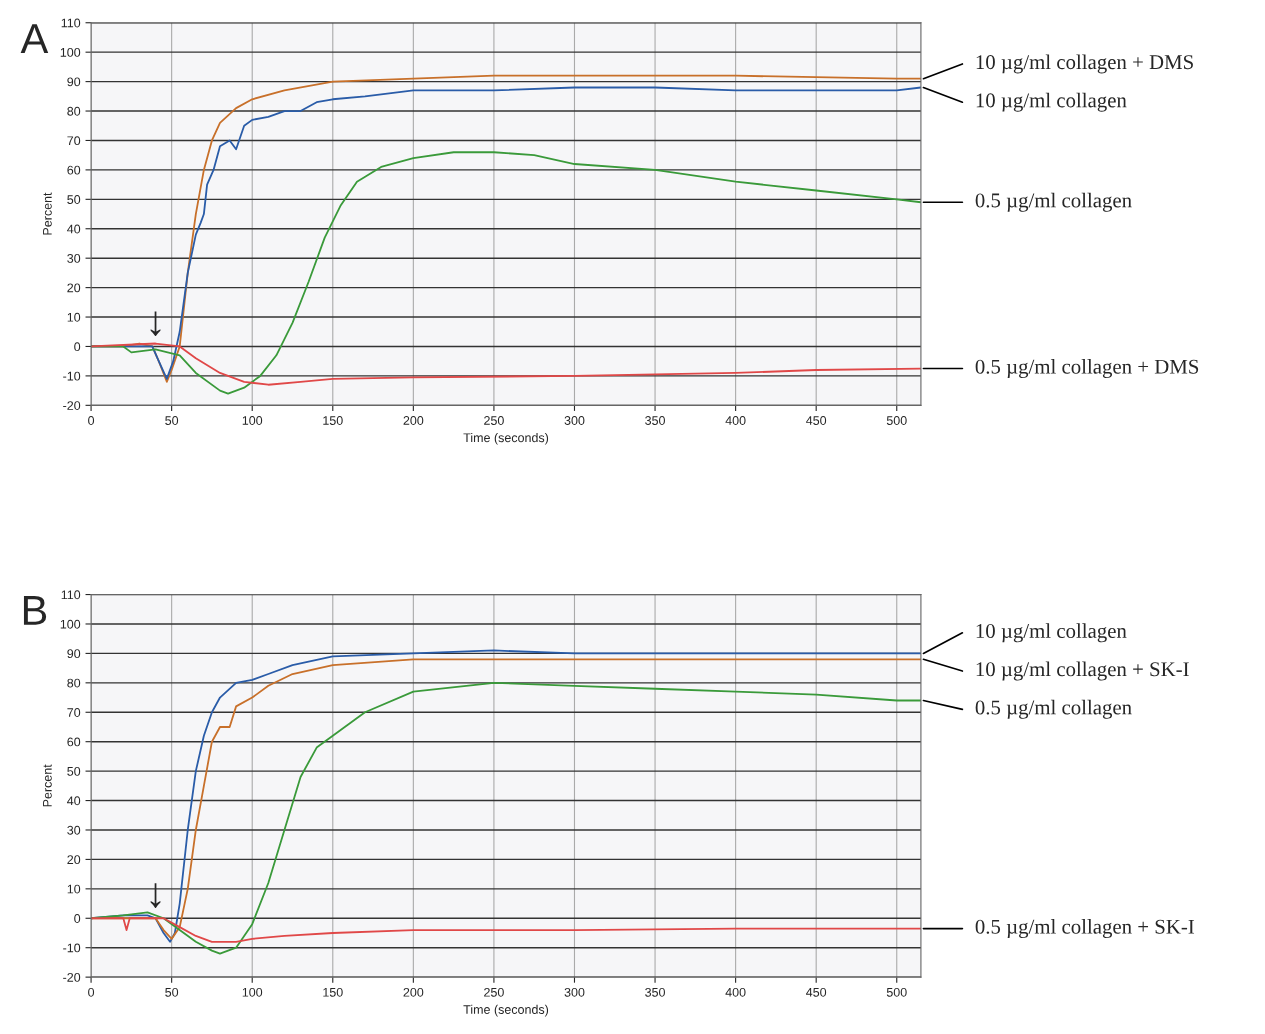 The height and width of the screenshot is (1034, 1265). What do you see at coordinates (1085, 929) in the screenshot?
I see `text: 0.5 µg/ml collagen + SK-I` at bounding box center [1085, 929].